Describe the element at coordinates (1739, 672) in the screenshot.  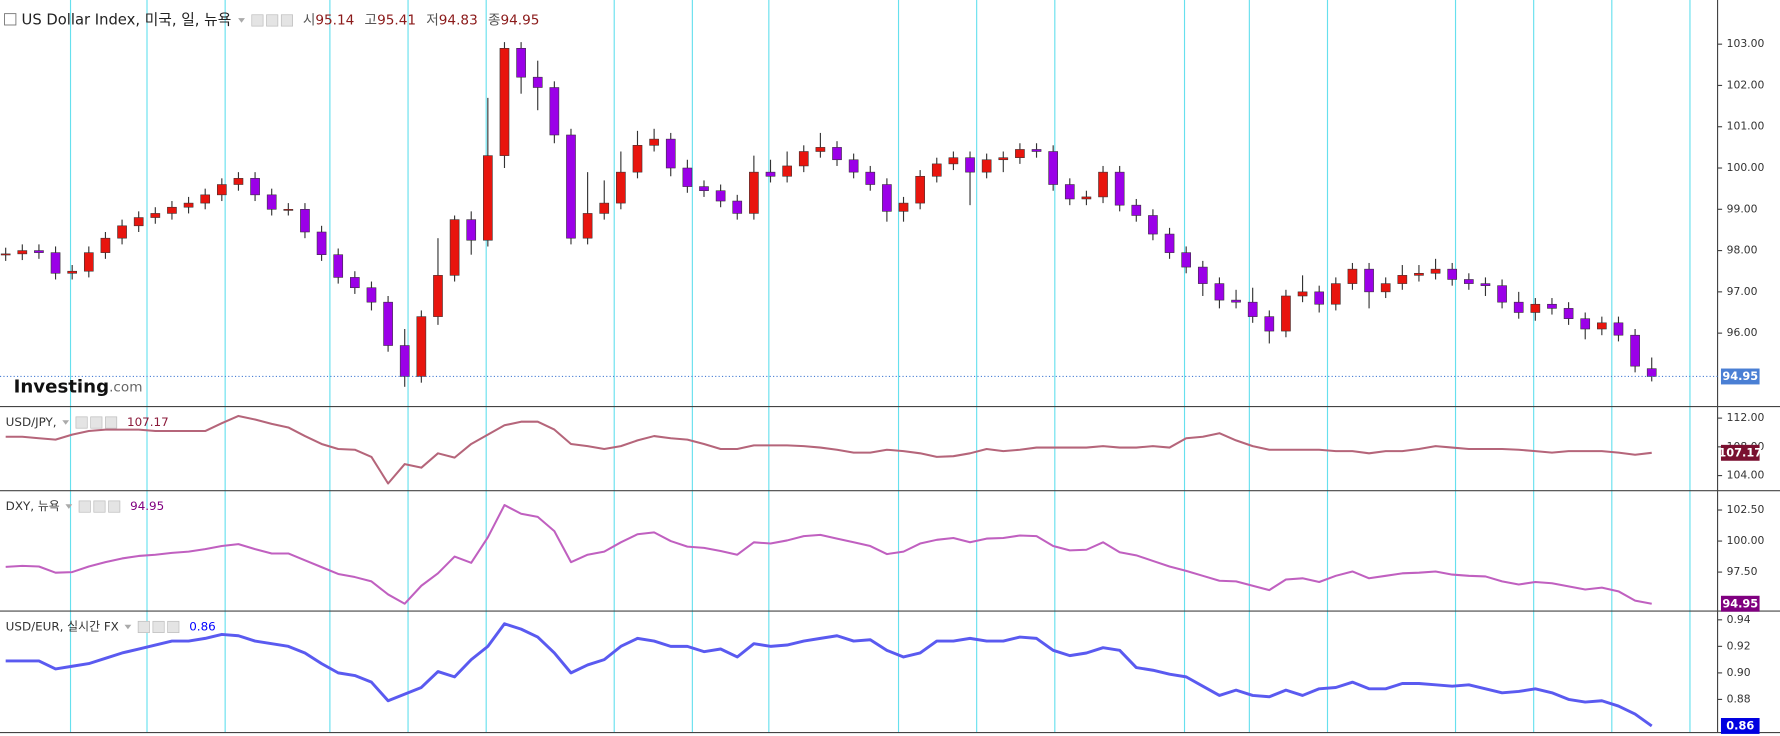
I see `y-tick-label: 0.90` at that location.